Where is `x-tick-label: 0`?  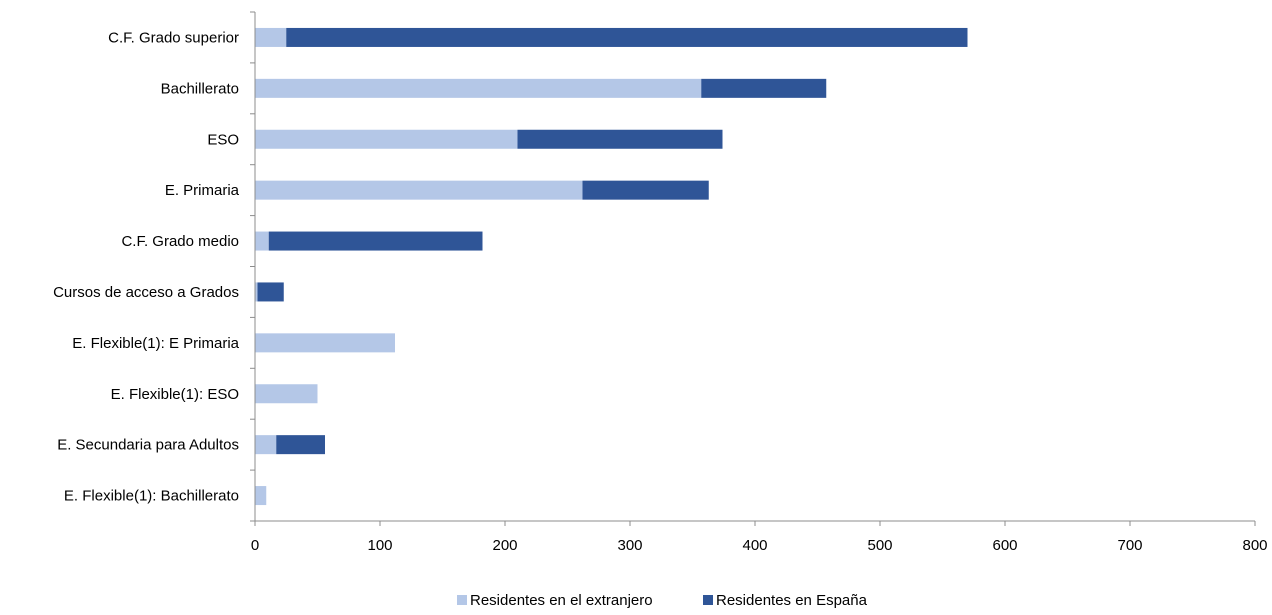
x-tick-label: 0 is located at coordinates (255, 545).